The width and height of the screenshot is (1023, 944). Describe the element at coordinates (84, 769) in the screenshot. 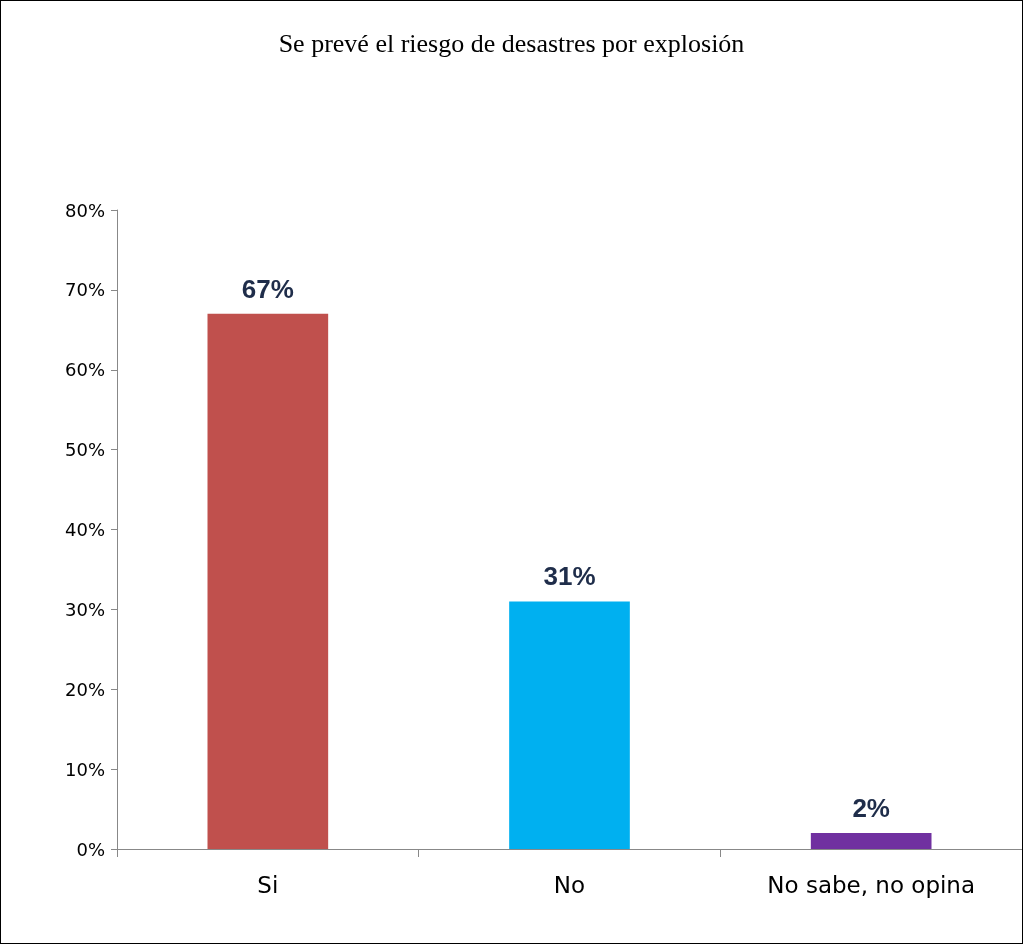

I see `y-tick-label: 10%` at that location.